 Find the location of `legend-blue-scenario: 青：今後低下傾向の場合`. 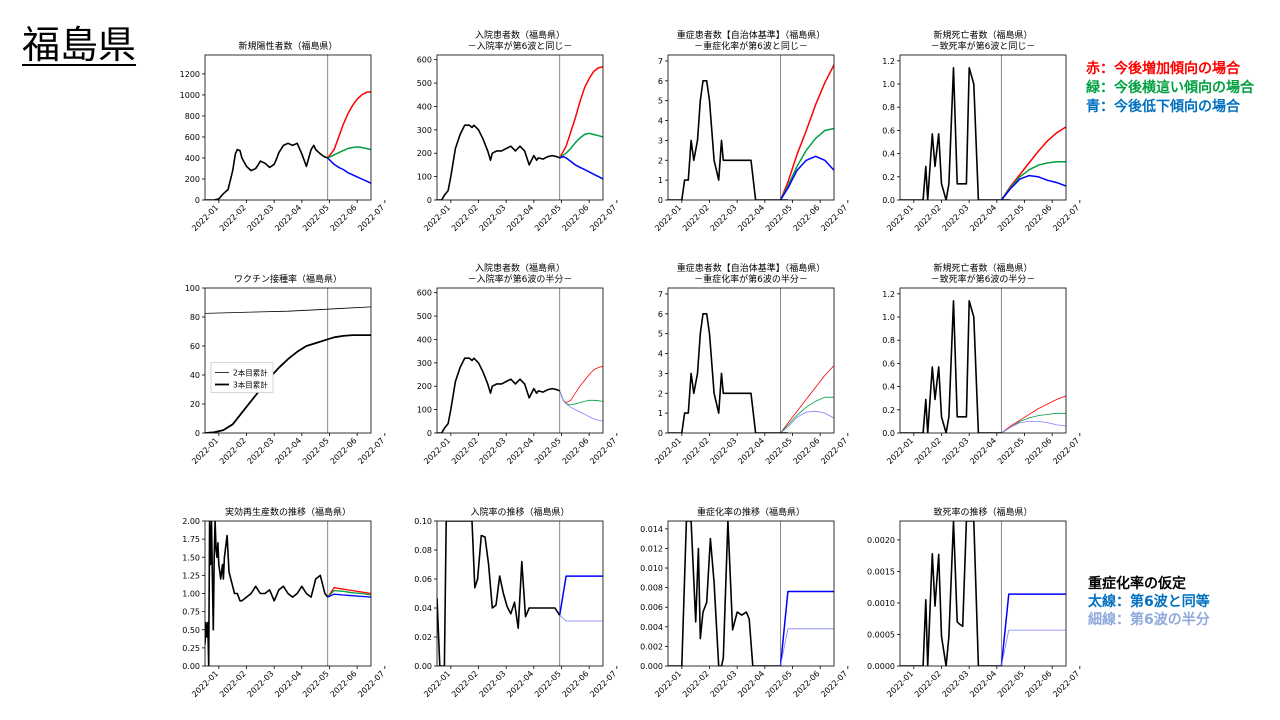

legend-blue-scenario: 青：今後低下傾向の場合 is located at coordinates (1163, 107).